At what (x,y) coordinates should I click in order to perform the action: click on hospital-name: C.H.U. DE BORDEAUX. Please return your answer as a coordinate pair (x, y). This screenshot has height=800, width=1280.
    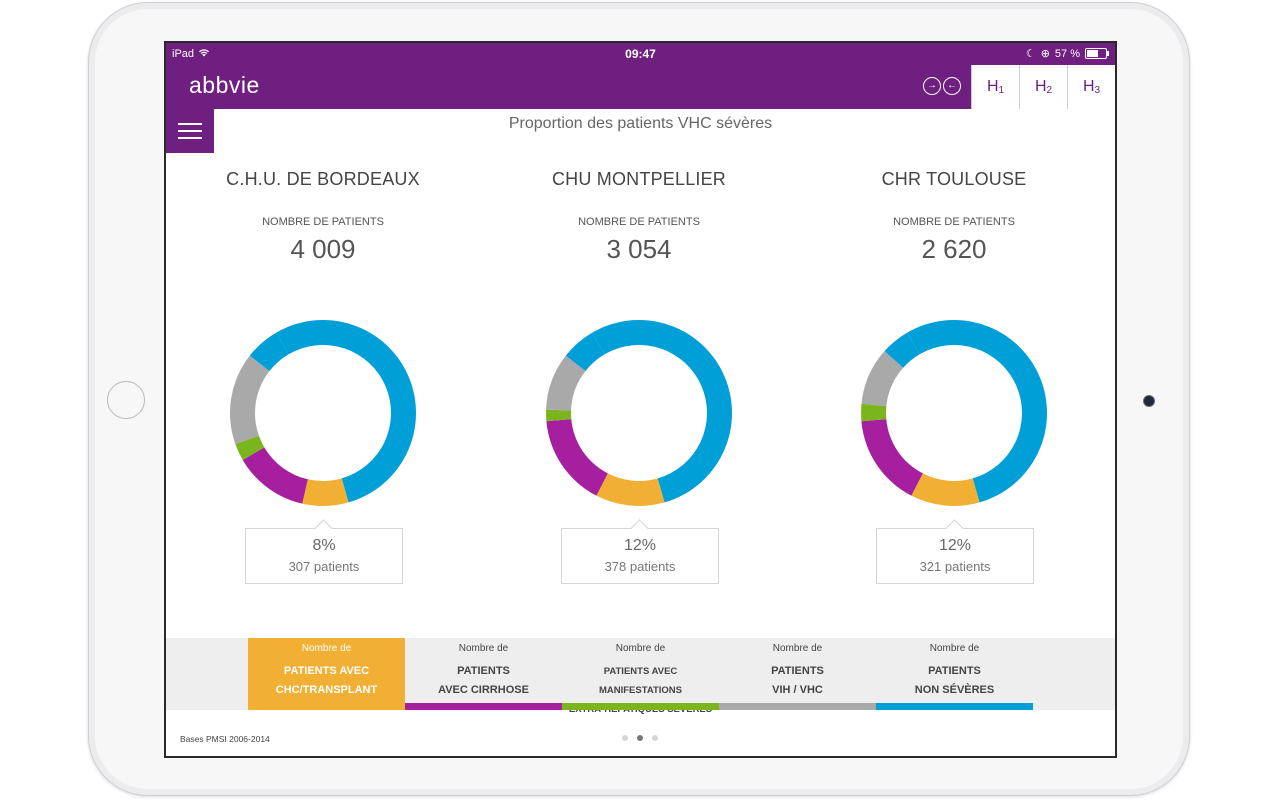
    Looking at the image, I should click on (323, 179).